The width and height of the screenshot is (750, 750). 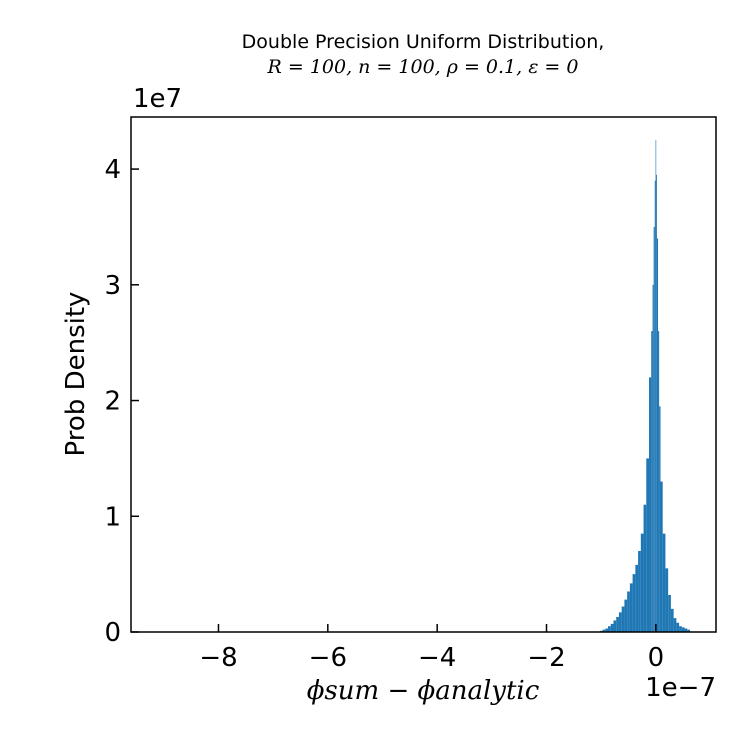 I want to click on x-tick-label: −2, so click(x=546, y=658).